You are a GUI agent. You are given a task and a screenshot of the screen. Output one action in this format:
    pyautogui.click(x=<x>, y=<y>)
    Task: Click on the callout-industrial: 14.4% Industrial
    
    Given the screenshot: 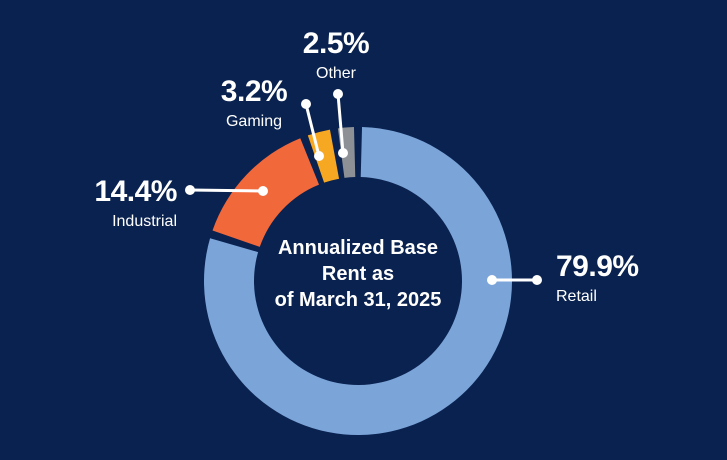 What is the action you would take?
    pyautogui.click(x=135, y=203)
    